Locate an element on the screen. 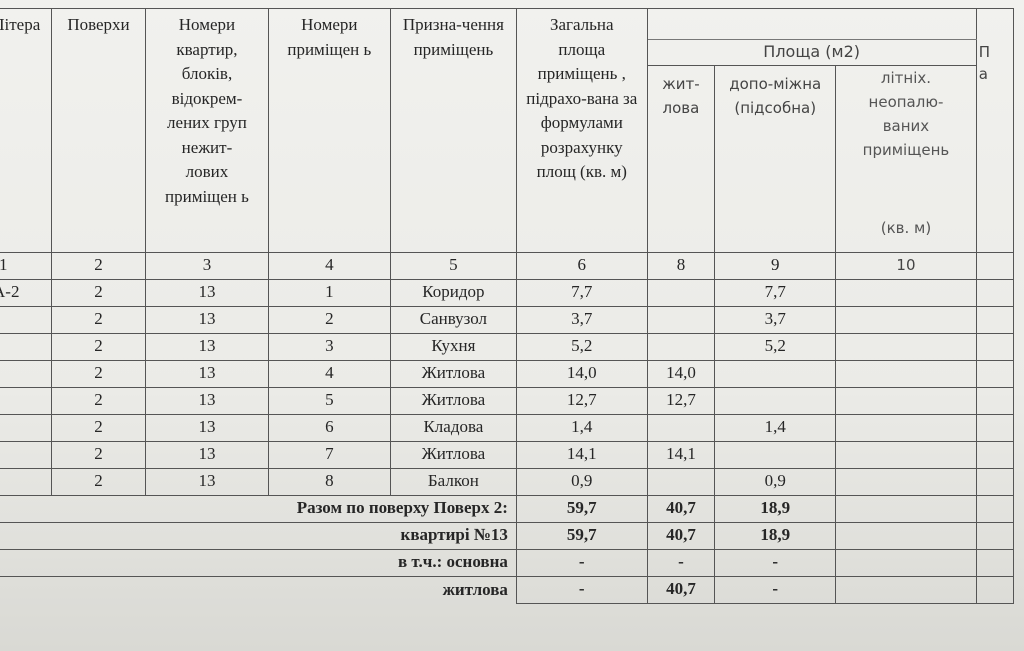 The image size is (1024, 651). header-auxiliary: допо-міжна (підсобна) is located at coordinates (775, 158).